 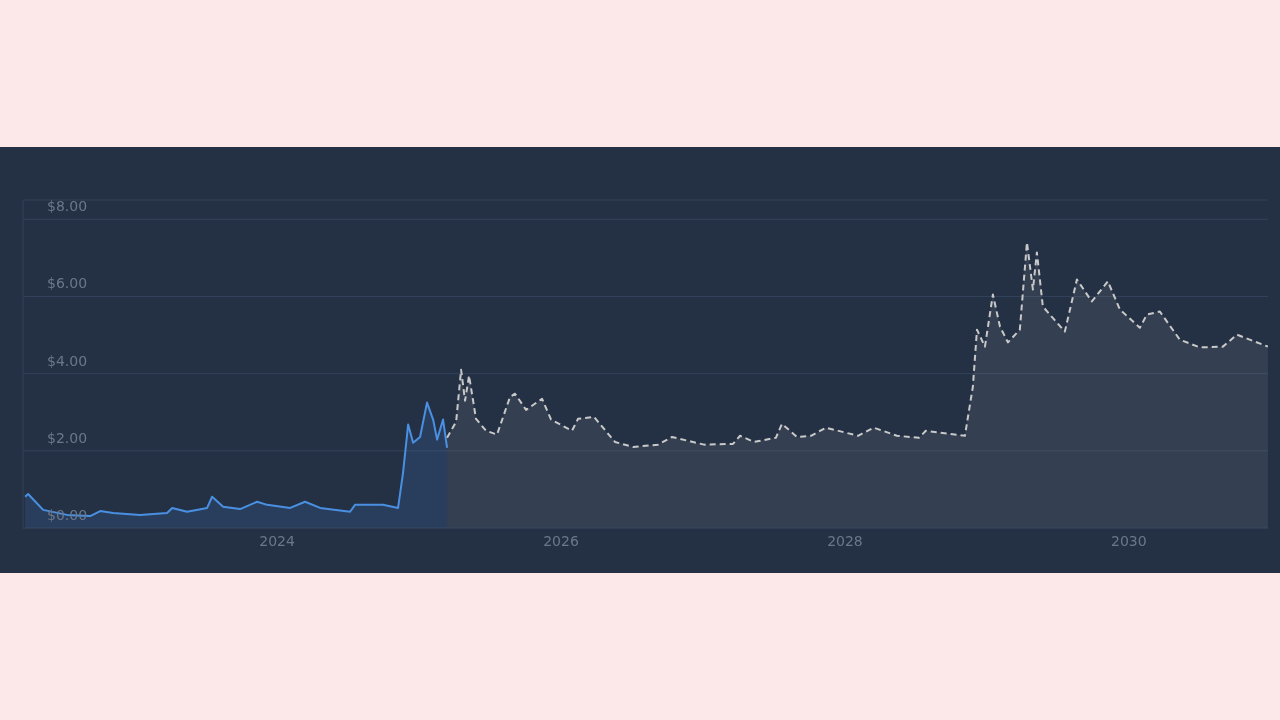 What do you see at coordinates (67, 437) in the screenshot?
I see `y-tick-label: $2.00` at bounding box center [67, 437].